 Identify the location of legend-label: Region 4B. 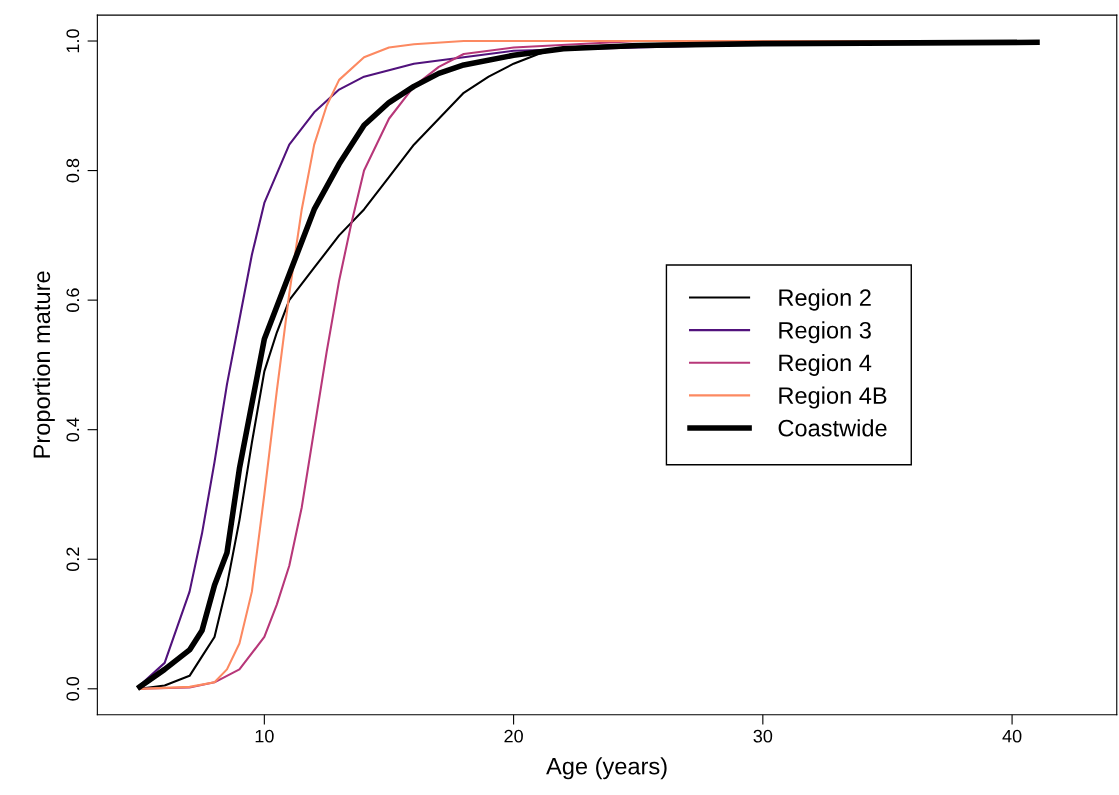
(833, 397).